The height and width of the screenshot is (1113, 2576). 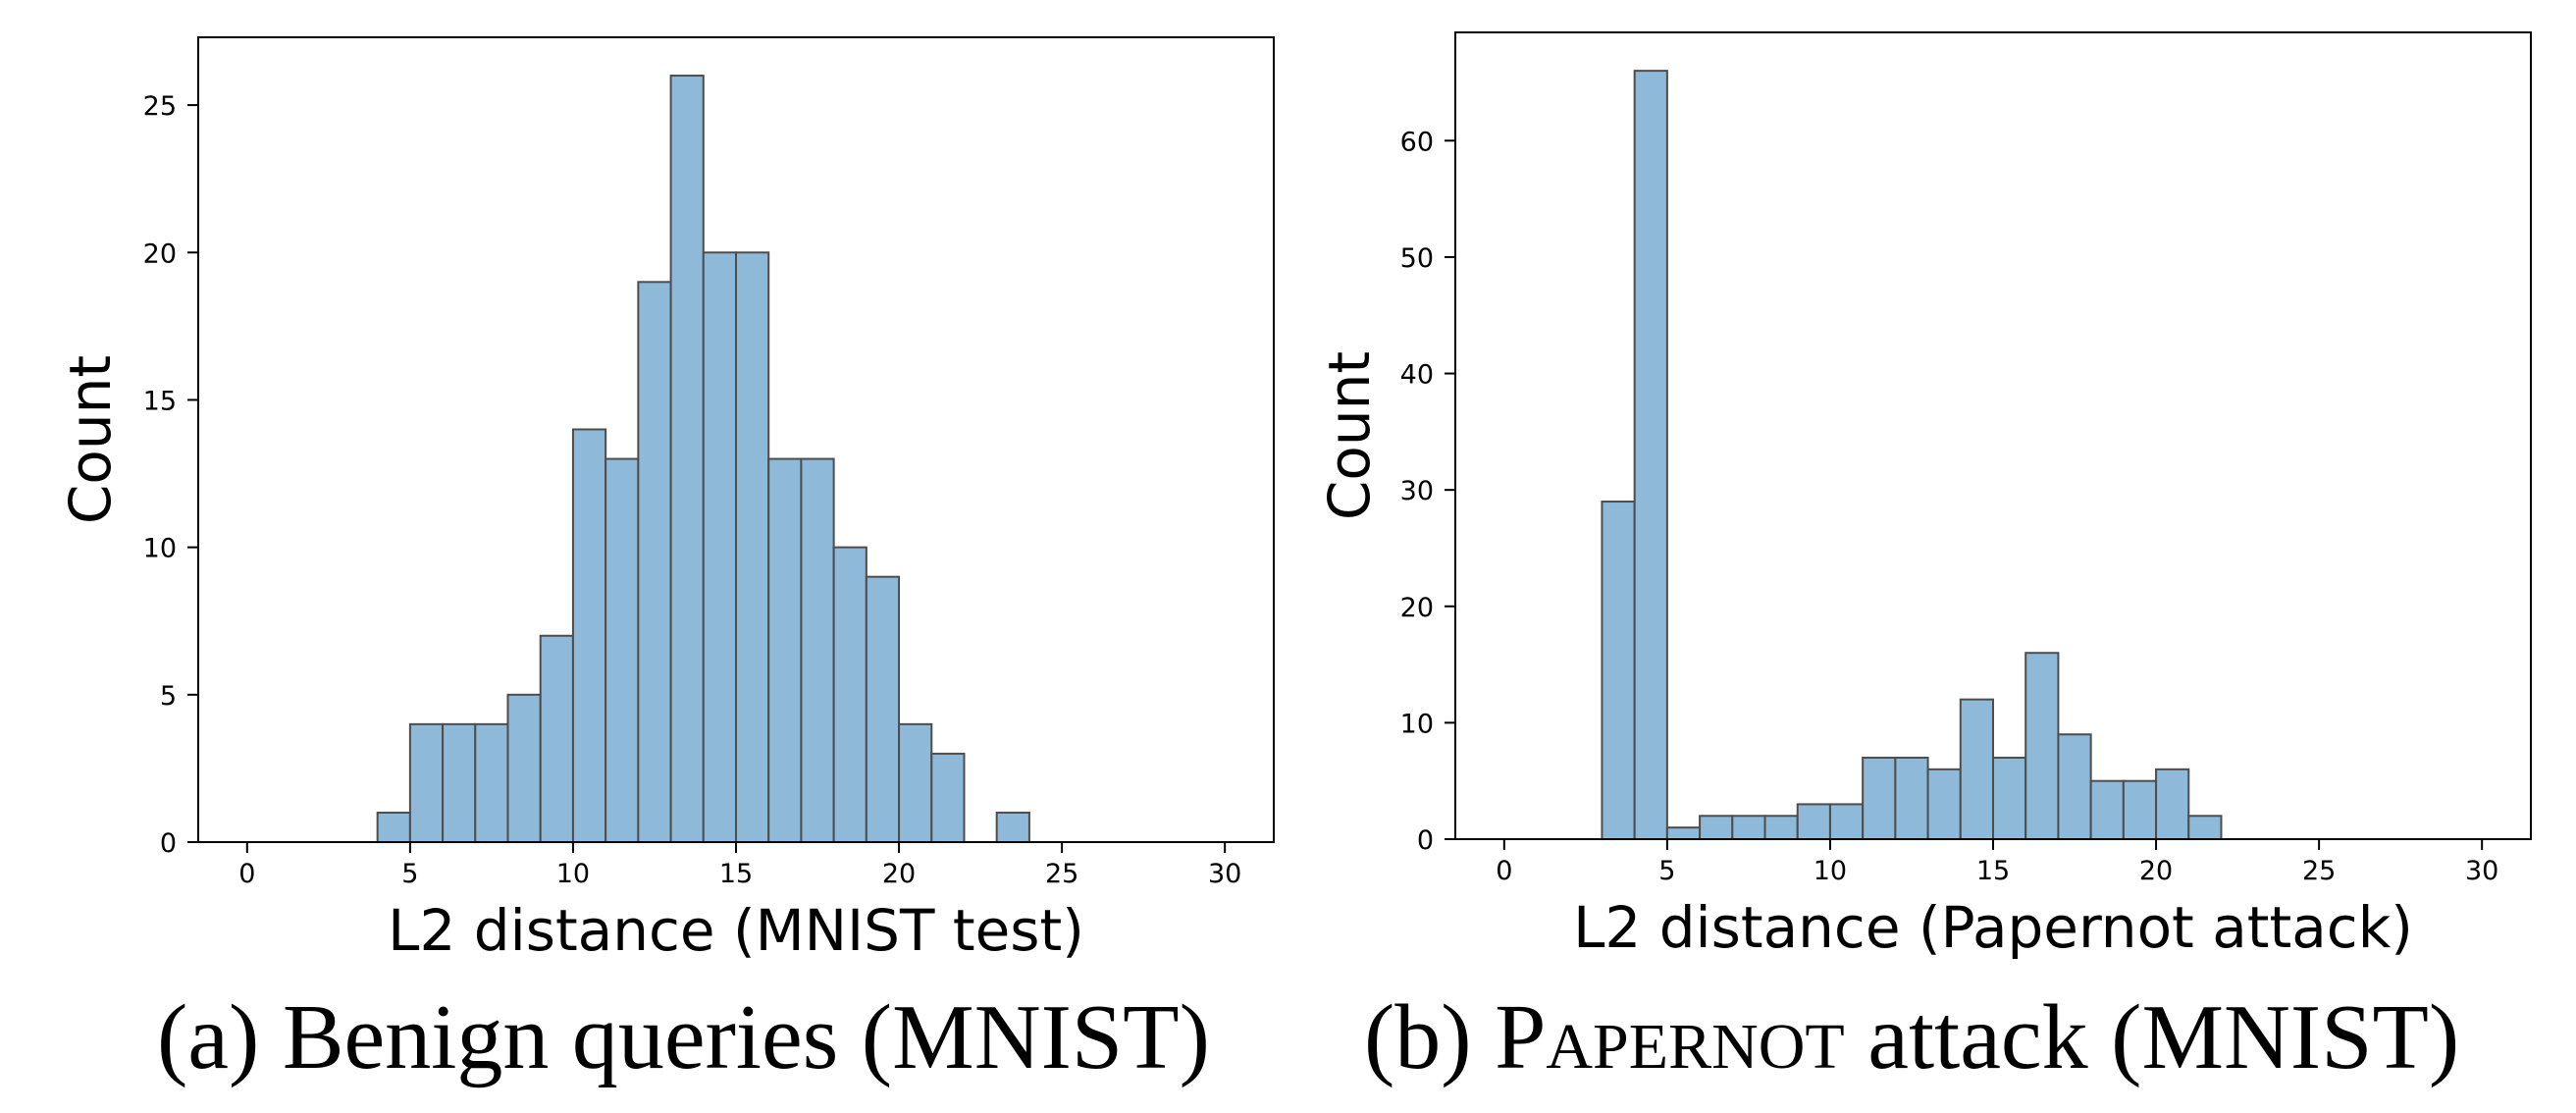 I want to click on x-tick-label-b-4: 20, so click(x=2156, y=871).